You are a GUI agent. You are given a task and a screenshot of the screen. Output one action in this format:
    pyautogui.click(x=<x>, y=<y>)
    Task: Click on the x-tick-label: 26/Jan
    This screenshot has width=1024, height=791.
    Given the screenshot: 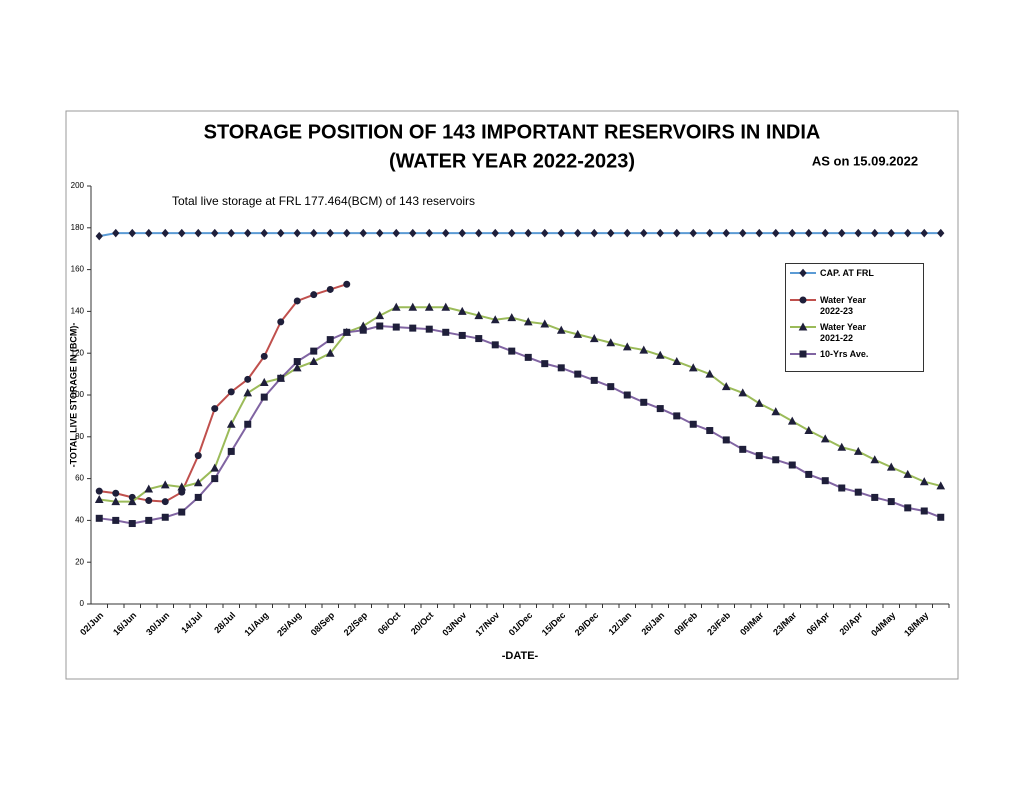 What is the action you would take?
    pyautogui.click(x=652, y=623)
    